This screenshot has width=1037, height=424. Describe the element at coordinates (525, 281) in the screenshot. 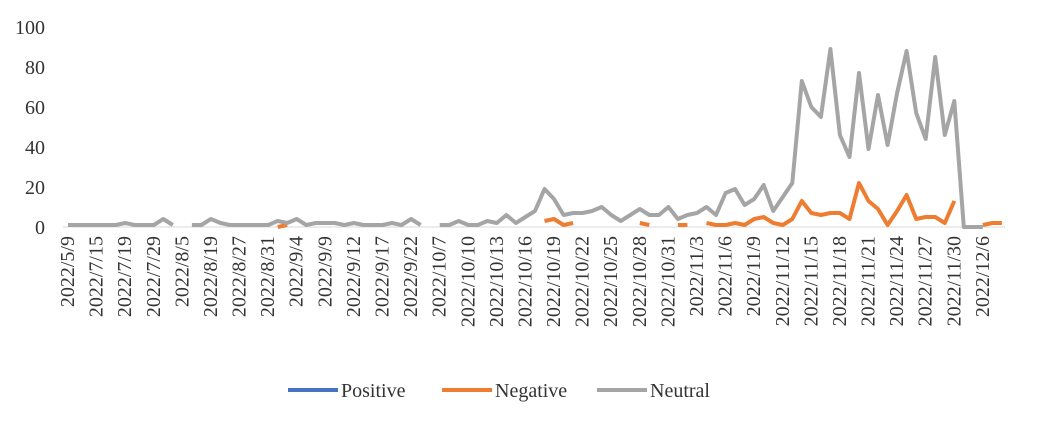

I see `x-tick-label: 2022/10/16` at that location.